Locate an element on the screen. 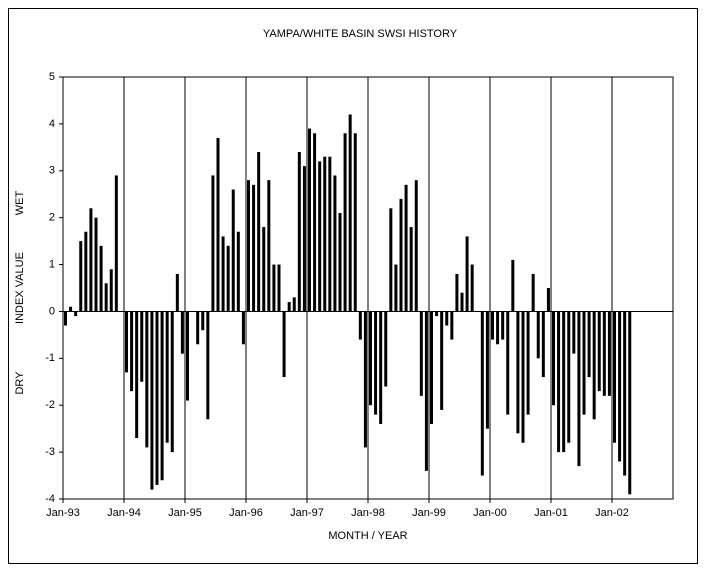 The width and height of the screenshot is (706, 569). y-tick-label: -4 is located at coordinates (50, 499).